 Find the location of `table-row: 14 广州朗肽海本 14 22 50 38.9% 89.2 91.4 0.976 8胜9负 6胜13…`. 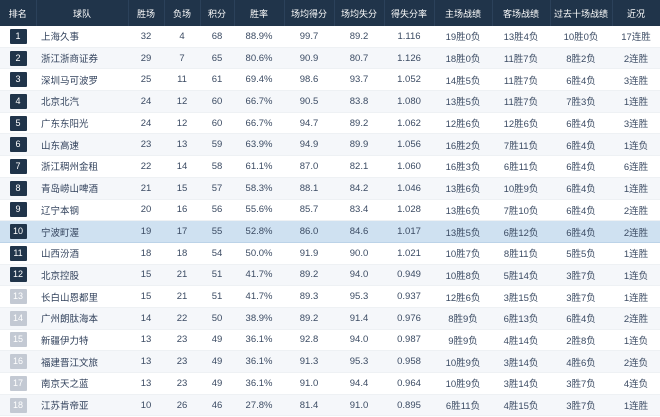

table-row: 14 广州朗肽海本 14 22 50 38.9% 89.2 91.4 0.976 8胜9负 6胜13… is located at coordinates (330, 318).